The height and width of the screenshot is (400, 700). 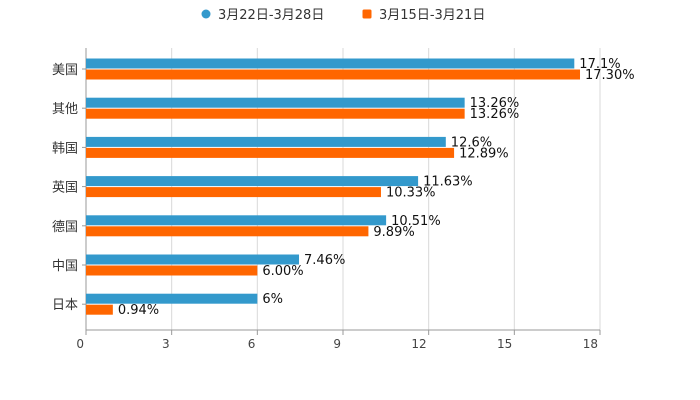 What do you see at coordinates (65, 305) in the screenshot?
I see `category-label: 日本` at bounding box center [65, 305].